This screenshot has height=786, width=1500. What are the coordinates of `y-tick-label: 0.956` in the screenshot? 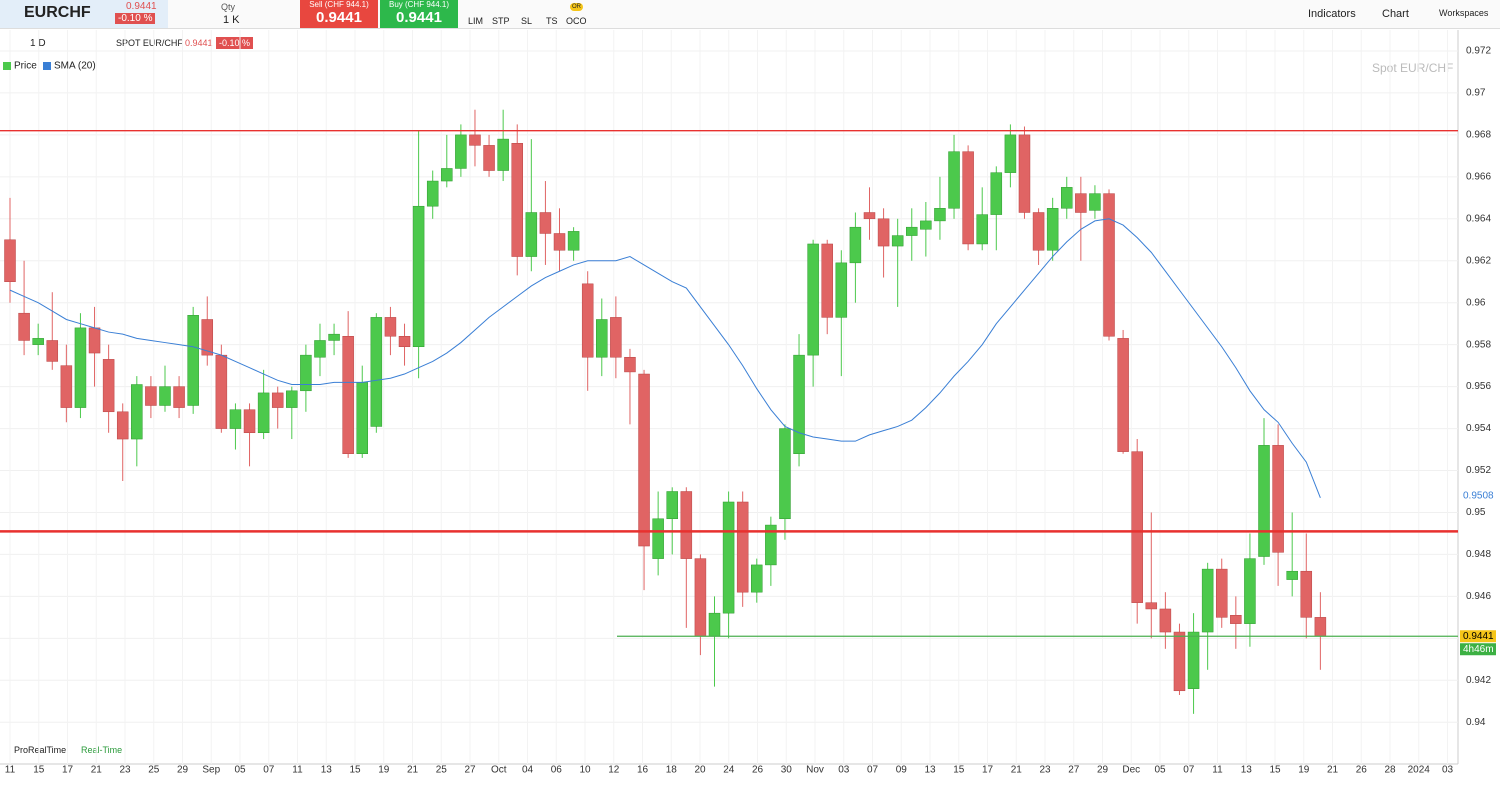 It's located at (1478, 386).